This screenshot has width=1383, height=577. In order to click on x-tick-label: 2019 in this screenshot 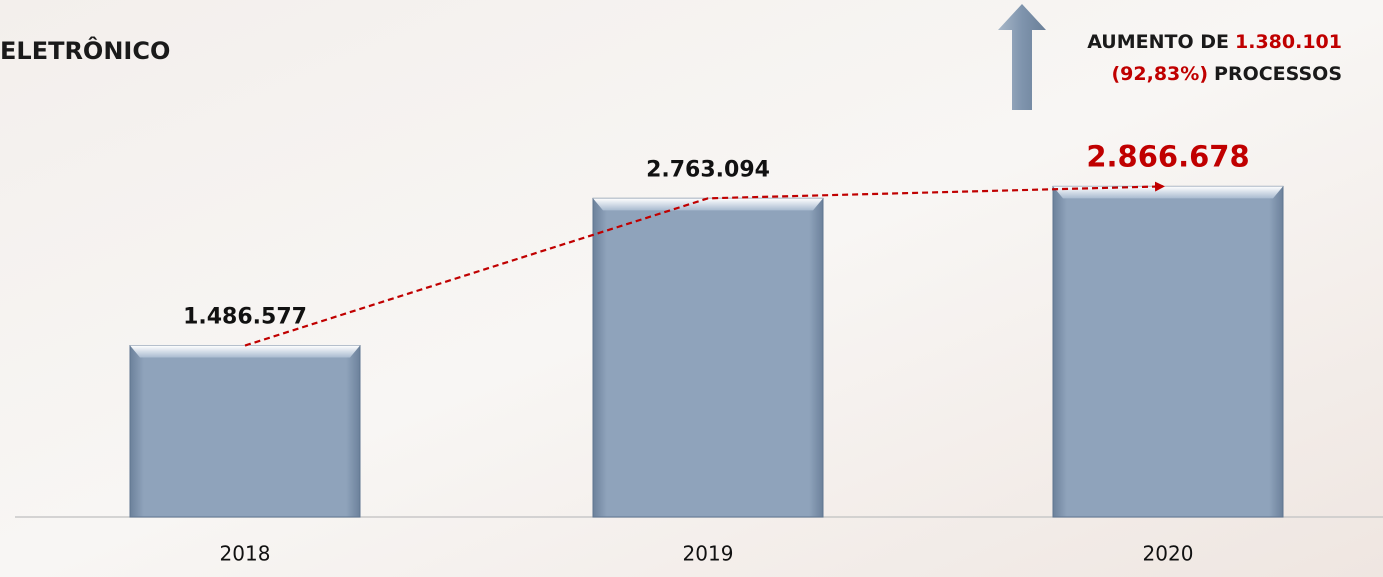, I will do `click(708, 554)`.